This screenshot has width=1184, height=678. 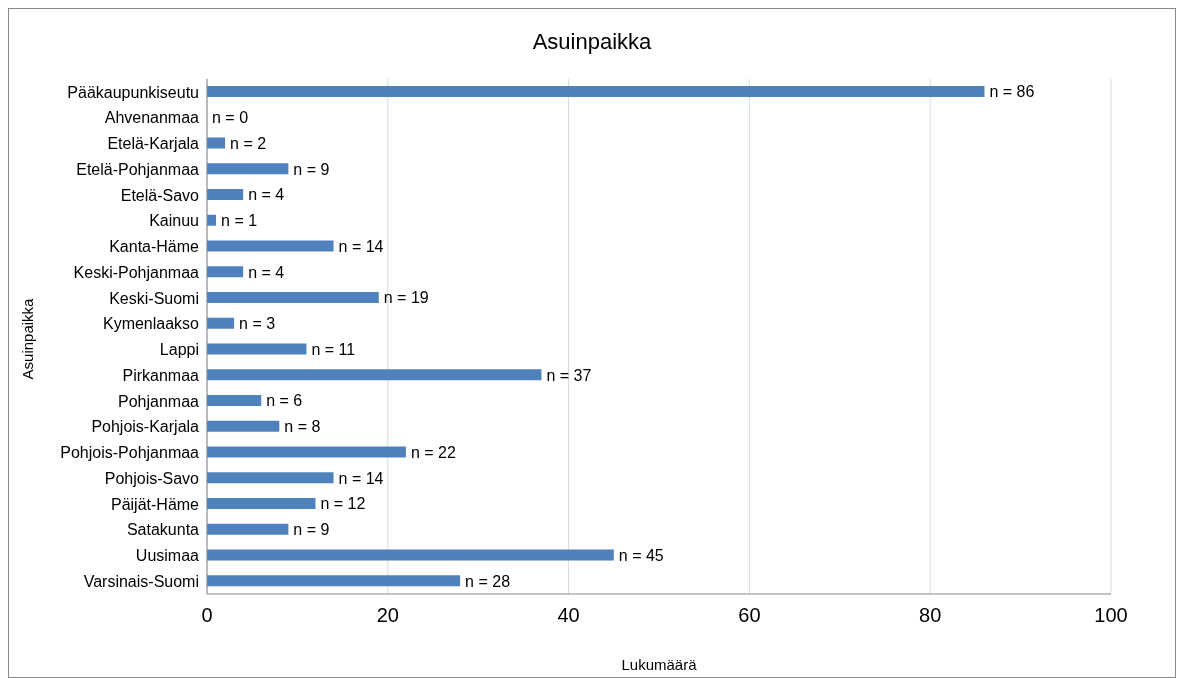 What do you see at coordinates (153, 144) in the screenshot?
I see `y-tick-label: Etelä-Karjala` at bounding box center [153, 144].